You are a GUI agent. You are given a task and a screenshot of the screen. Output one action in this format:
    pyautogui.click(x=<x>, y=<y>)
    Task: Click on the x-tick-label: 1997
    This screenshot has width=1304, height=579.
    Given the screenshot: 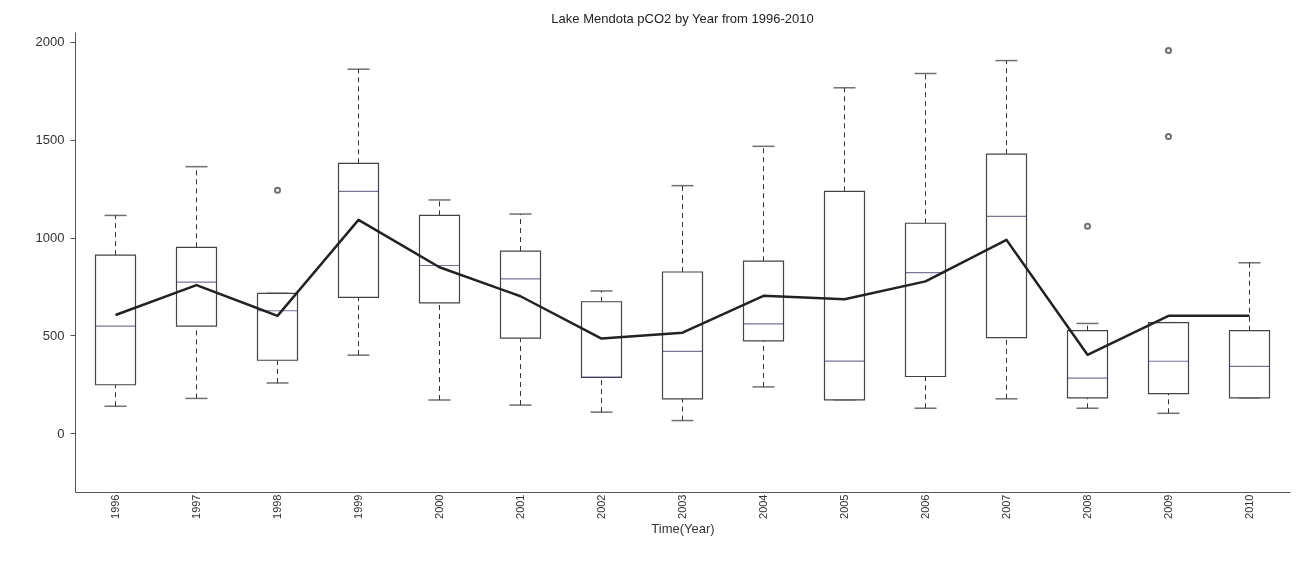 What is the action you would take?
    pyautogui.click(x=195, y=506)
    